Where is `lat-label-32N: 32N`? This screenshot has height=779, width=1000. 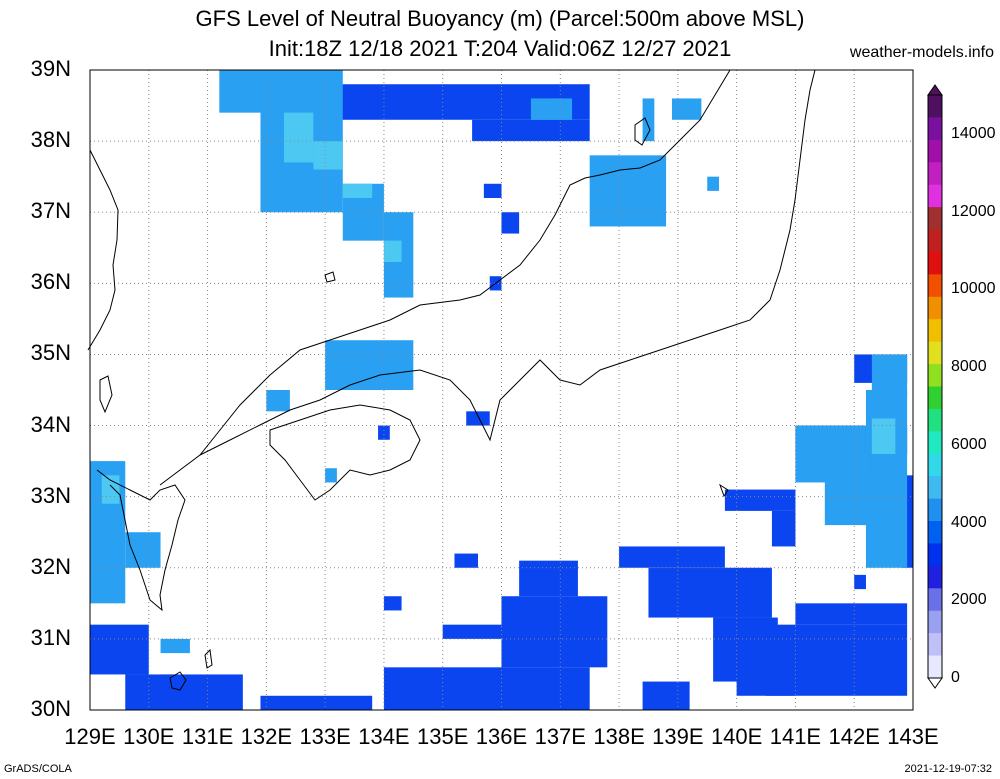 lat-label-32N: 32N is located at coordinates (50, 566).